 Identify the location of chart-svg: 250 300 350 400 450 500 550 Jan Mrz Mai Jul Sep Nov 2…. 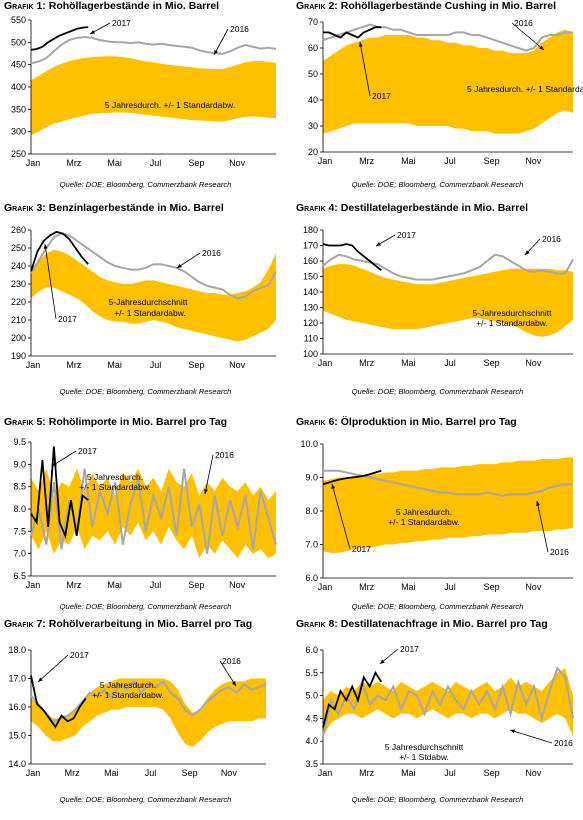
(144, 91).